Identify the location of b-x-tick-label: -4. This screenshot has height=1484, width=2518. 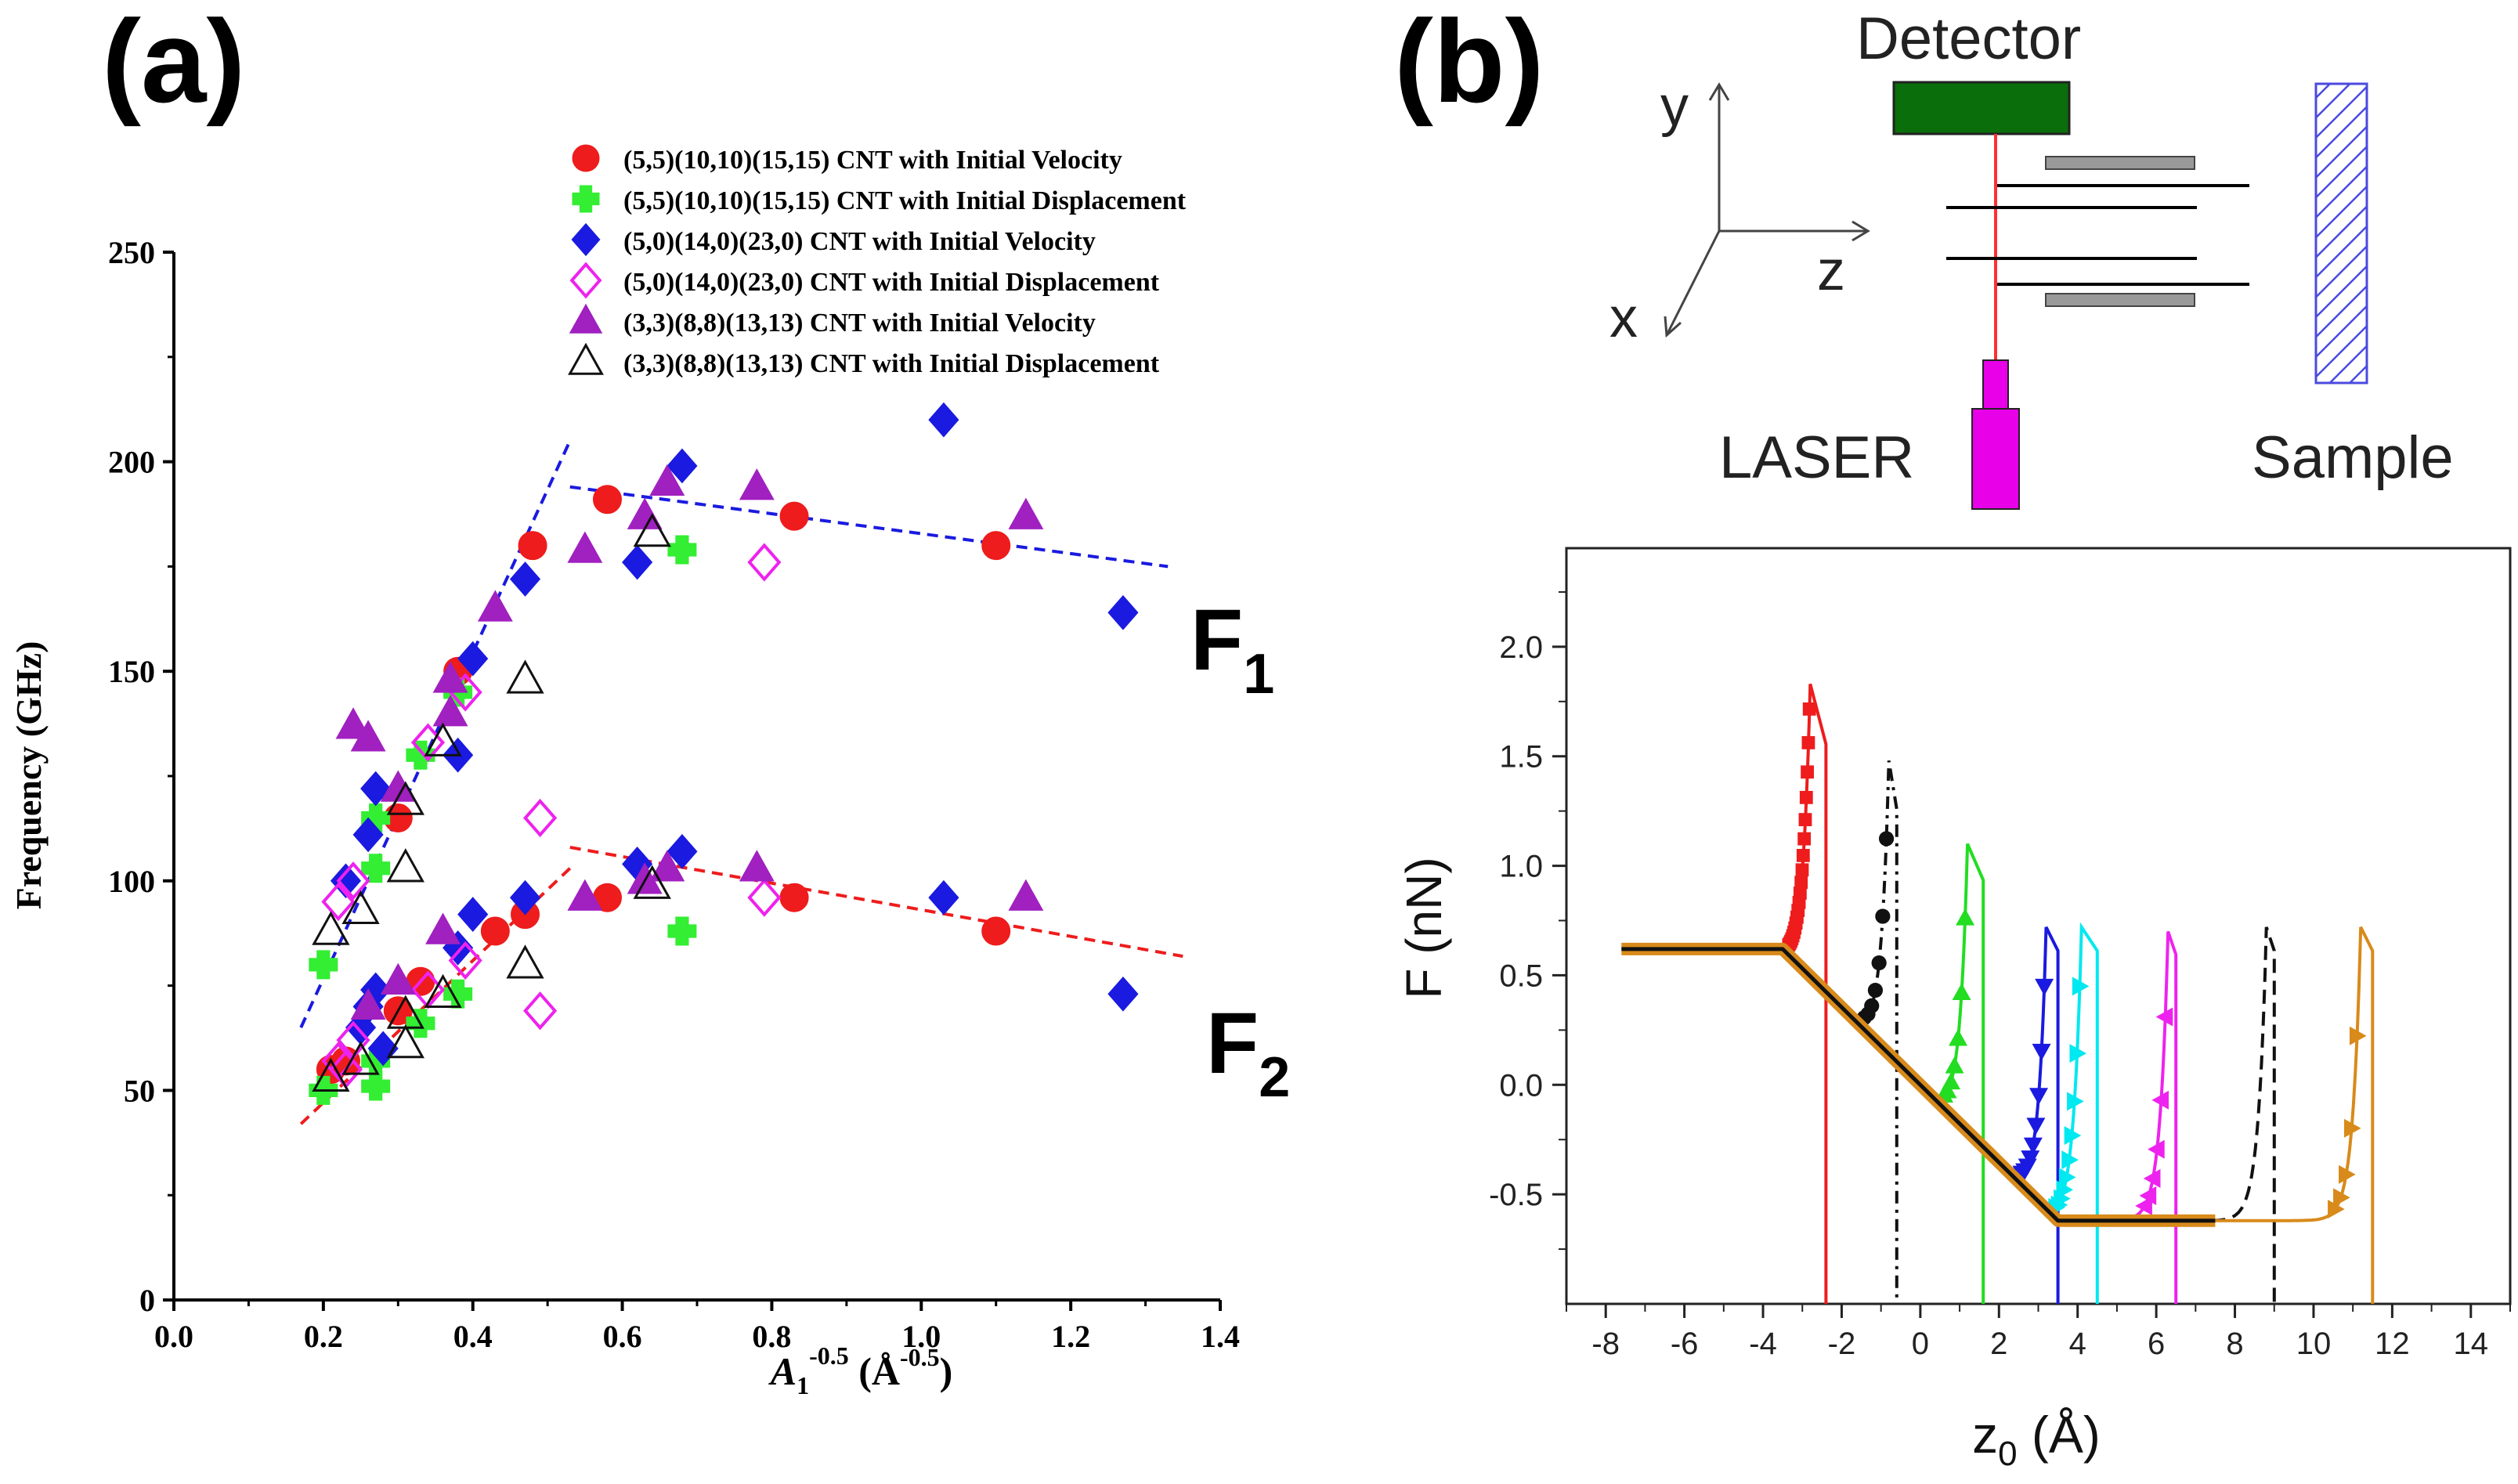
(1763, 1344).